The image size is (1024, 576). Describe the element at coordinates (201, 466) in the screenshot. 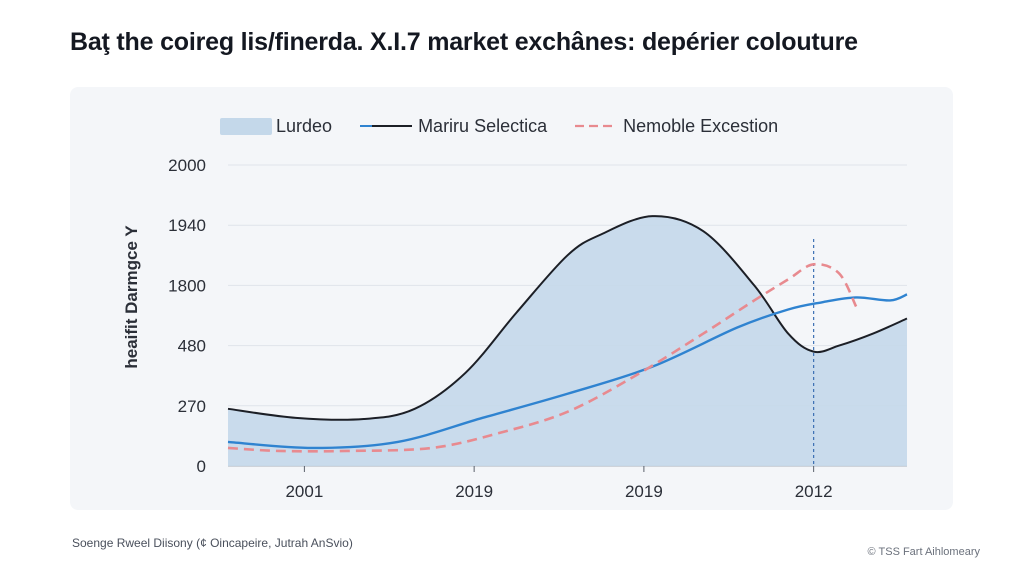

I see `y-tick-label: 0` at that location.